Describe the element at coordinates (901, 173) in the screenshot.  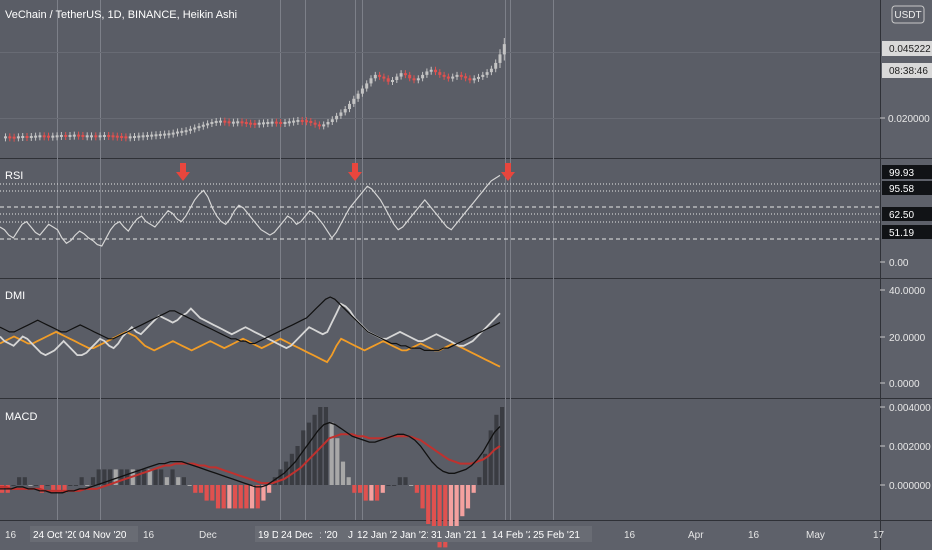
I see `rsi-axis-label: 99.93` at that location.